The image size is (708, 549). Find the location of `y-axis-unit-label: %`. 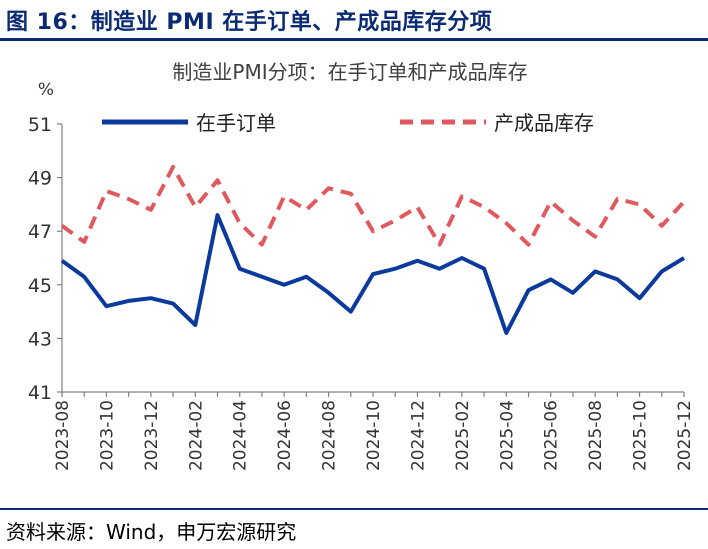

y-axis-unit-label: % is located at coordinates (46, 90).